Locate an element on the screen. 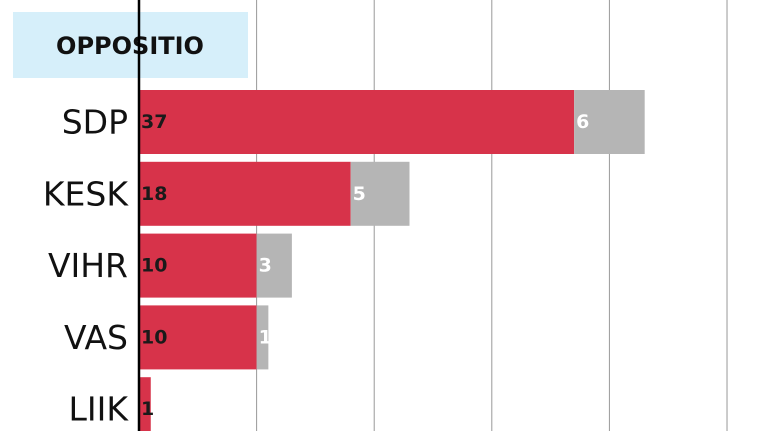 The image size is (767, 431). value-label: 6 is located at coordinates (582, 122).